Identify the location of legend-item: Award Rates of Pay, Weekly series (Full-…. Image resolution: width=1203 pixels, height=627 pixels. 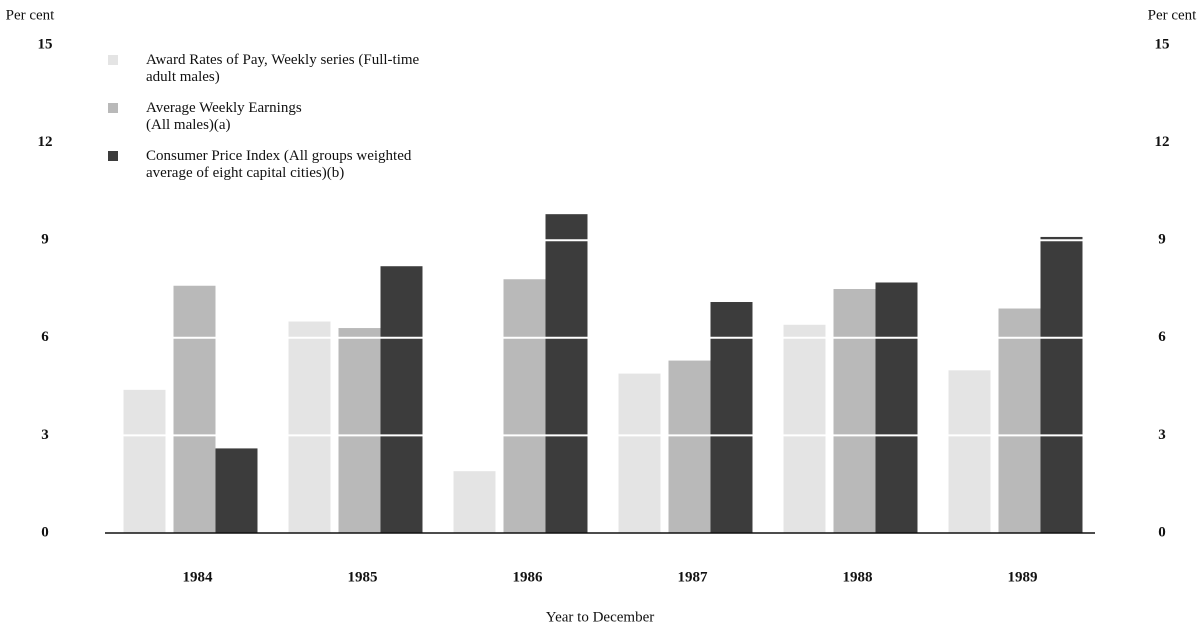
(272, 69).